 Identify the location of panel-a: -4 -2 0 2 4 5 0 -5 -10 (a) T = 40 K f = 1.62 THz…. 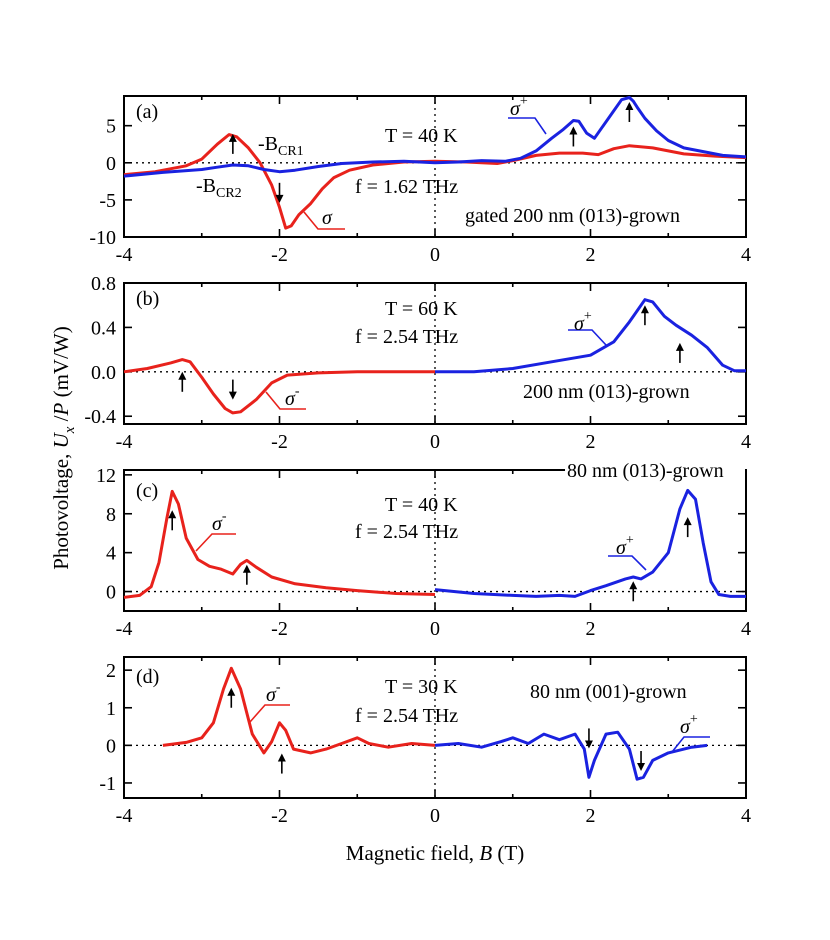
(420, 180).